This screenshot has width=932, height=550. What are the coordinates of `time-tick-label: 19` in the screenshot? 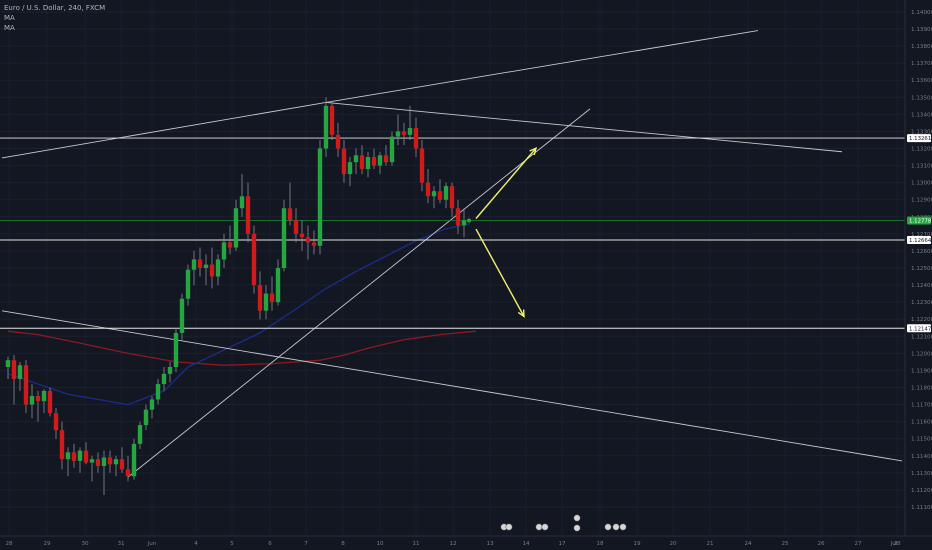 It's located at (637, 544).